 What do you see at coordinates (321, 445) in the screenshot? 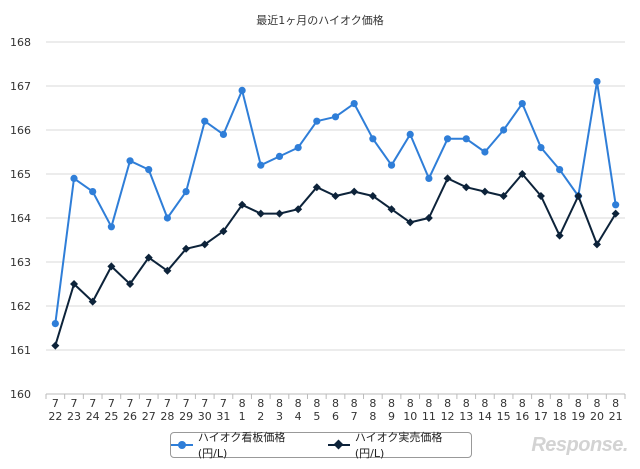
I see `chart-legend: ハイオク看板価格(円/L) ハイオク実売価格(円/L)` at bounding box center [321, 445].